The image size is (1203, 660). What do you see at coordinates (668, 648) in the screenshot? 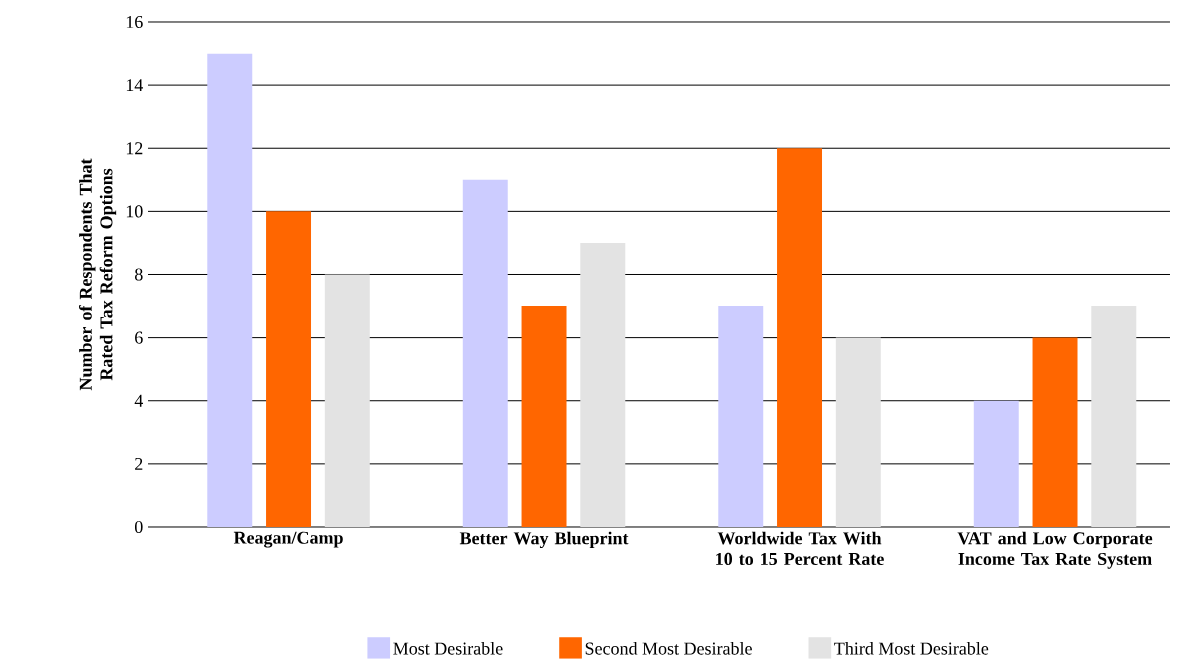
I see `legend-label: Second Most Desirable` at bounding box center [668, 648].